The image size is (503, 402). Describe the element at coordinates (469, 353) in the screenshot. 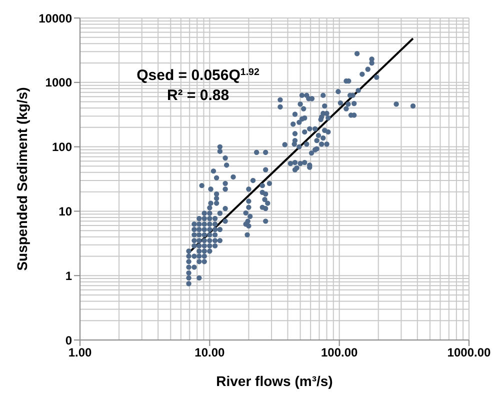

I see `x-tick-label: 1000.00` at that location.